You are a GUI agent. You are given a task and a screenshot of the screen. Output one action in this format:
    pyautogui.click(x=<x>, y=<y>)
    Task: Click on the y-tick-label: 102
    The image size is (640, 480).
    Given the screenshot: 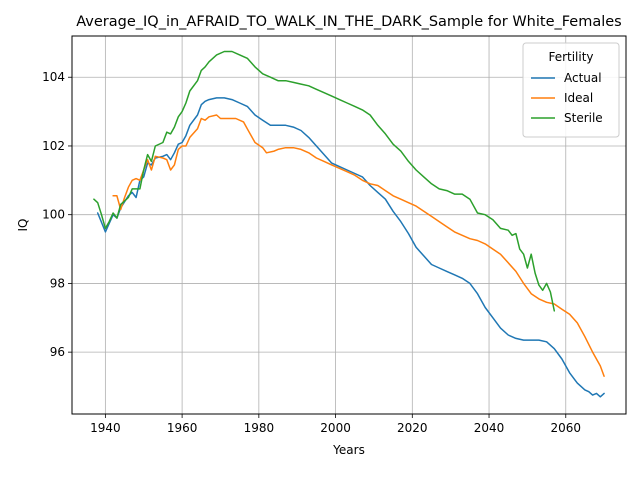 What is the action you would take?
    pyautogui.click(x=53, y=146)
    